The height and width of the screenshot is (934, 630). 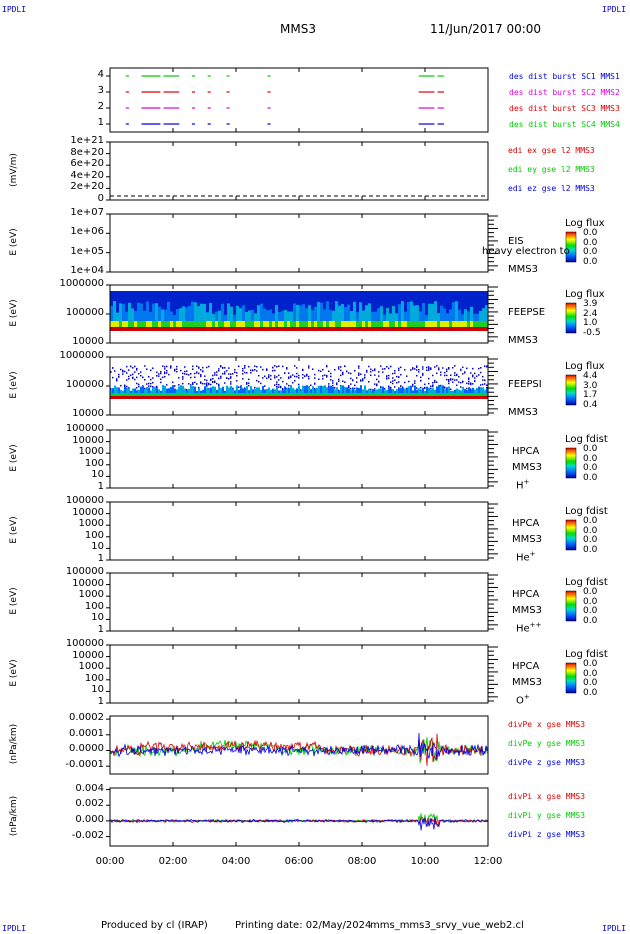 I want to click on y-tick-label: 0.000, so click(x=89, y=819).